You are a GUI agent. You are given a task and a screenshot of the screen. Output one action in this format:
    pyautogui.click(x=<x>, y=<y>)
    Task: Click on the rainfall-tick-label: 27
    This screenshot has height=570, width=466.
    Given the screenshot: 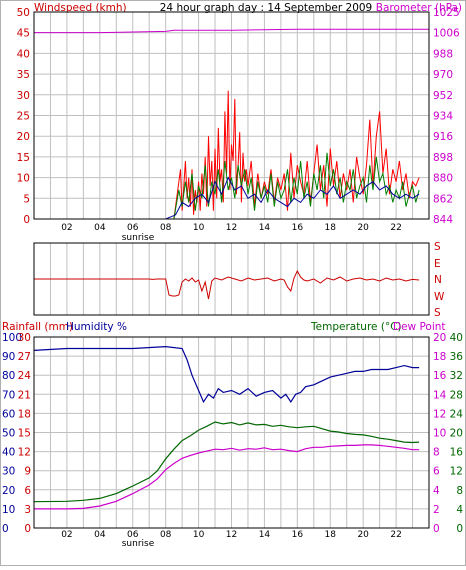 What is the action you would take?
    pyautogui.click(x=24, y=357)
    